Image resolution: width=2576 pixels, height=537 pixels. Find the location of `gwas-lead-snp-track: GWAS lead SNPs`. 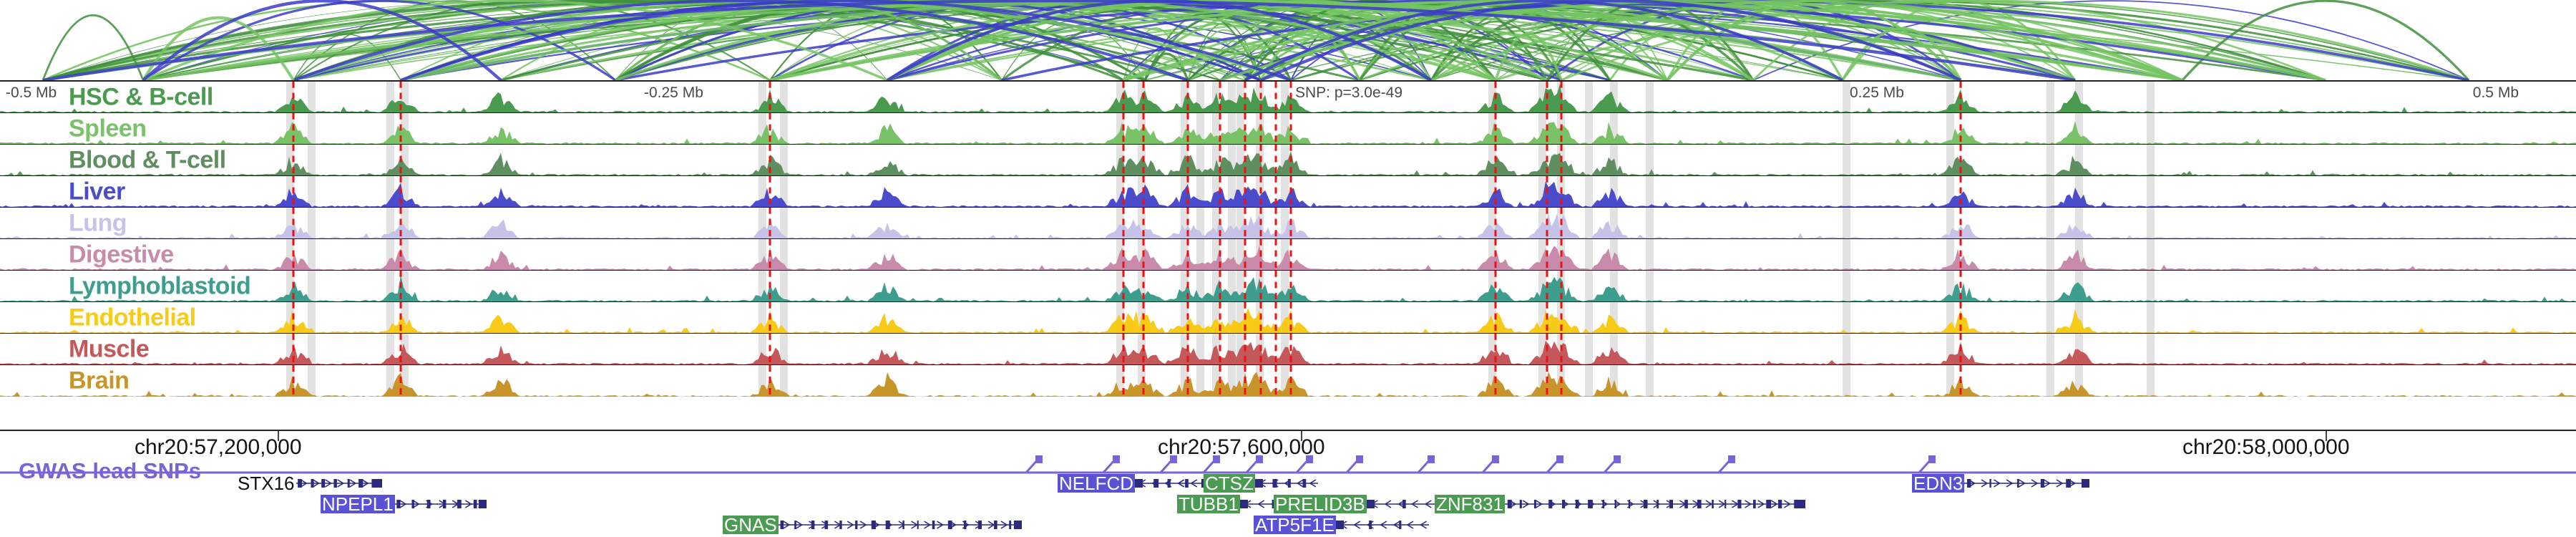

gwas-lead-snp-track: GWAS lead SNPs is located at coordinates (1288, 469).